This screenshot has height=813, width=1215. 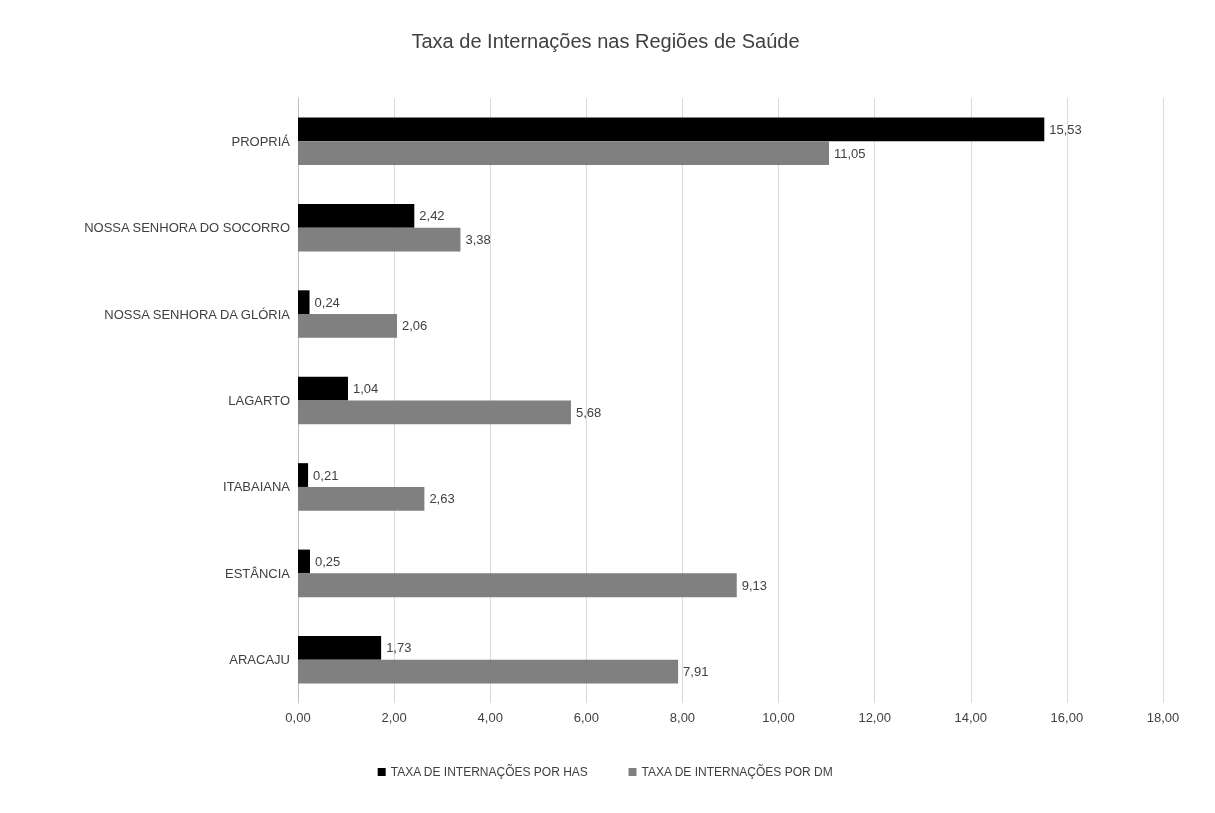 What do you see at coordinates (588, 412) in the screenshot?
I see `data-label: 5,68` at bounding box center [588, 412].